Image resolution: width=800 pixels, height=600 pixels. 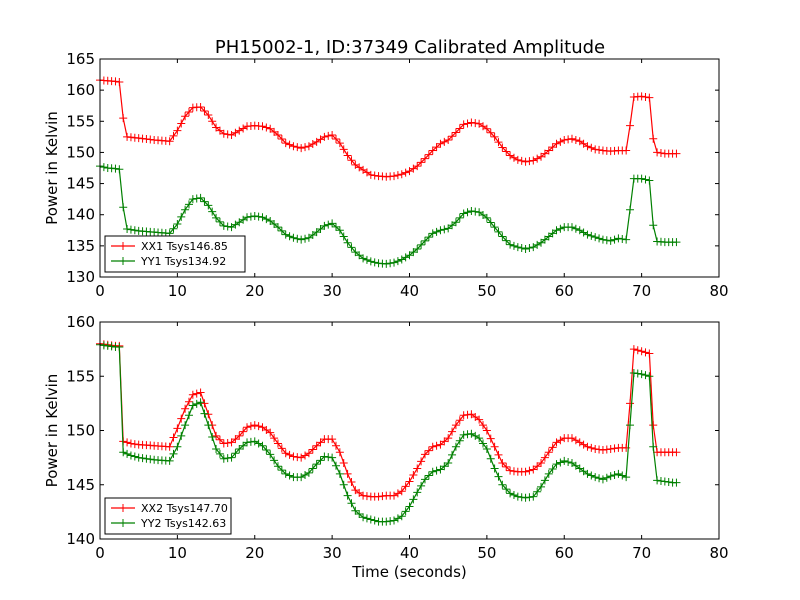 I want to click on chart1-legend-box, so click(x=175, y=254).